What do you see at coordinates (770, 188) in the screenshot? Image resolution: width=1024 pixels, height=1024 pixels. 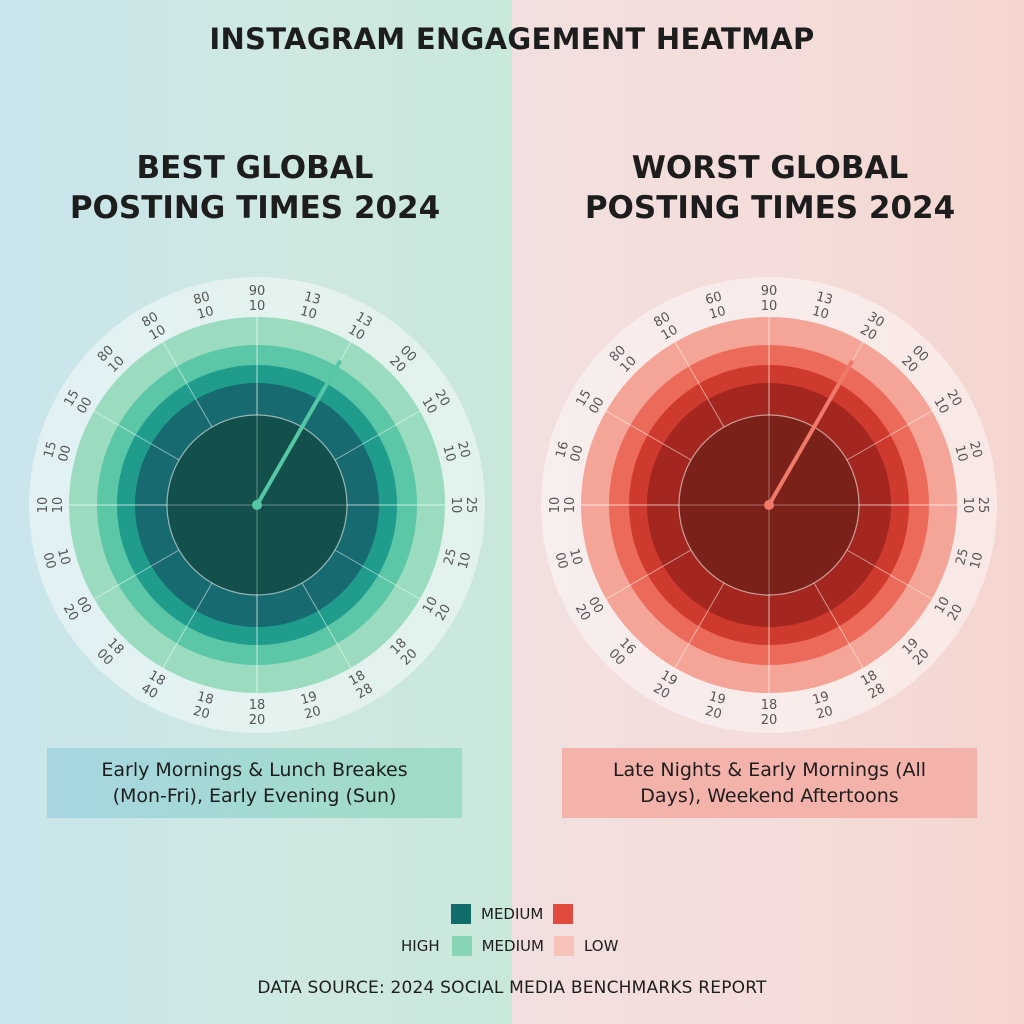 I see `worst-panel-title: WORST GLOBAL POSTING TIMES 2024` at bounding box center [770, 188].